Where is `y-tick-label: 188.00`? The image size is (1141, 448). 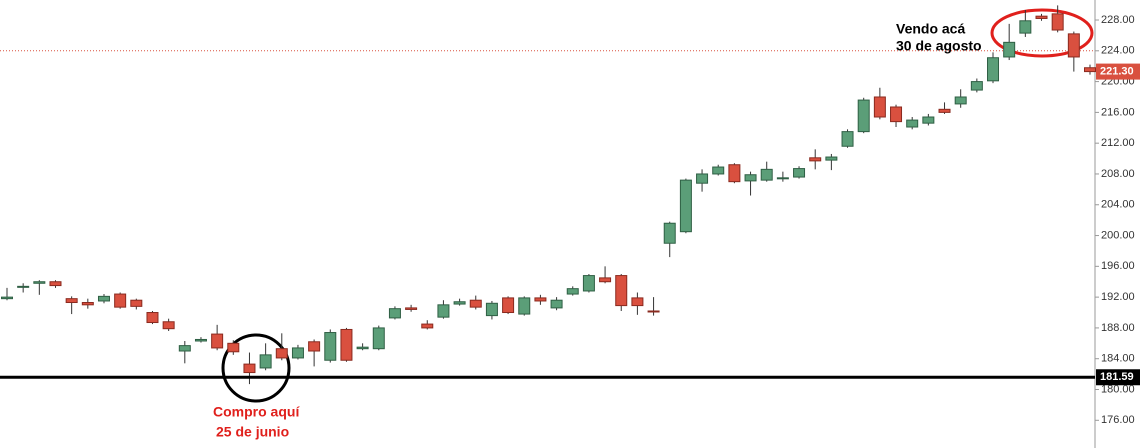
y-tick-label: 188.00 is located at coordinates (1118, 328).